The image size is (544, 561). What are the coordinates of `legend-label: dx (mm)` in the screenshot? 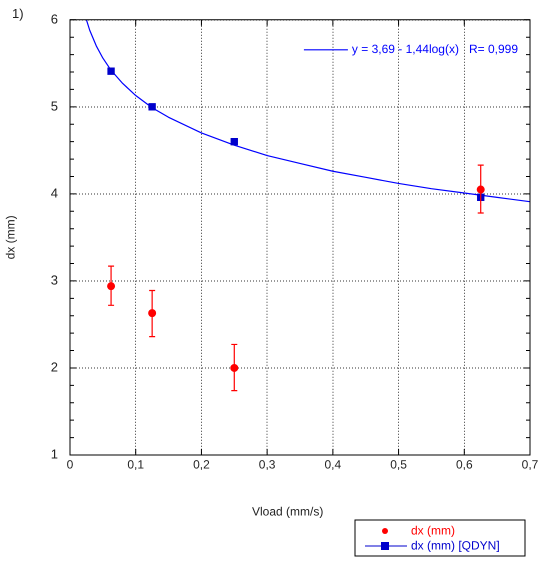 It's located at (433, 530).